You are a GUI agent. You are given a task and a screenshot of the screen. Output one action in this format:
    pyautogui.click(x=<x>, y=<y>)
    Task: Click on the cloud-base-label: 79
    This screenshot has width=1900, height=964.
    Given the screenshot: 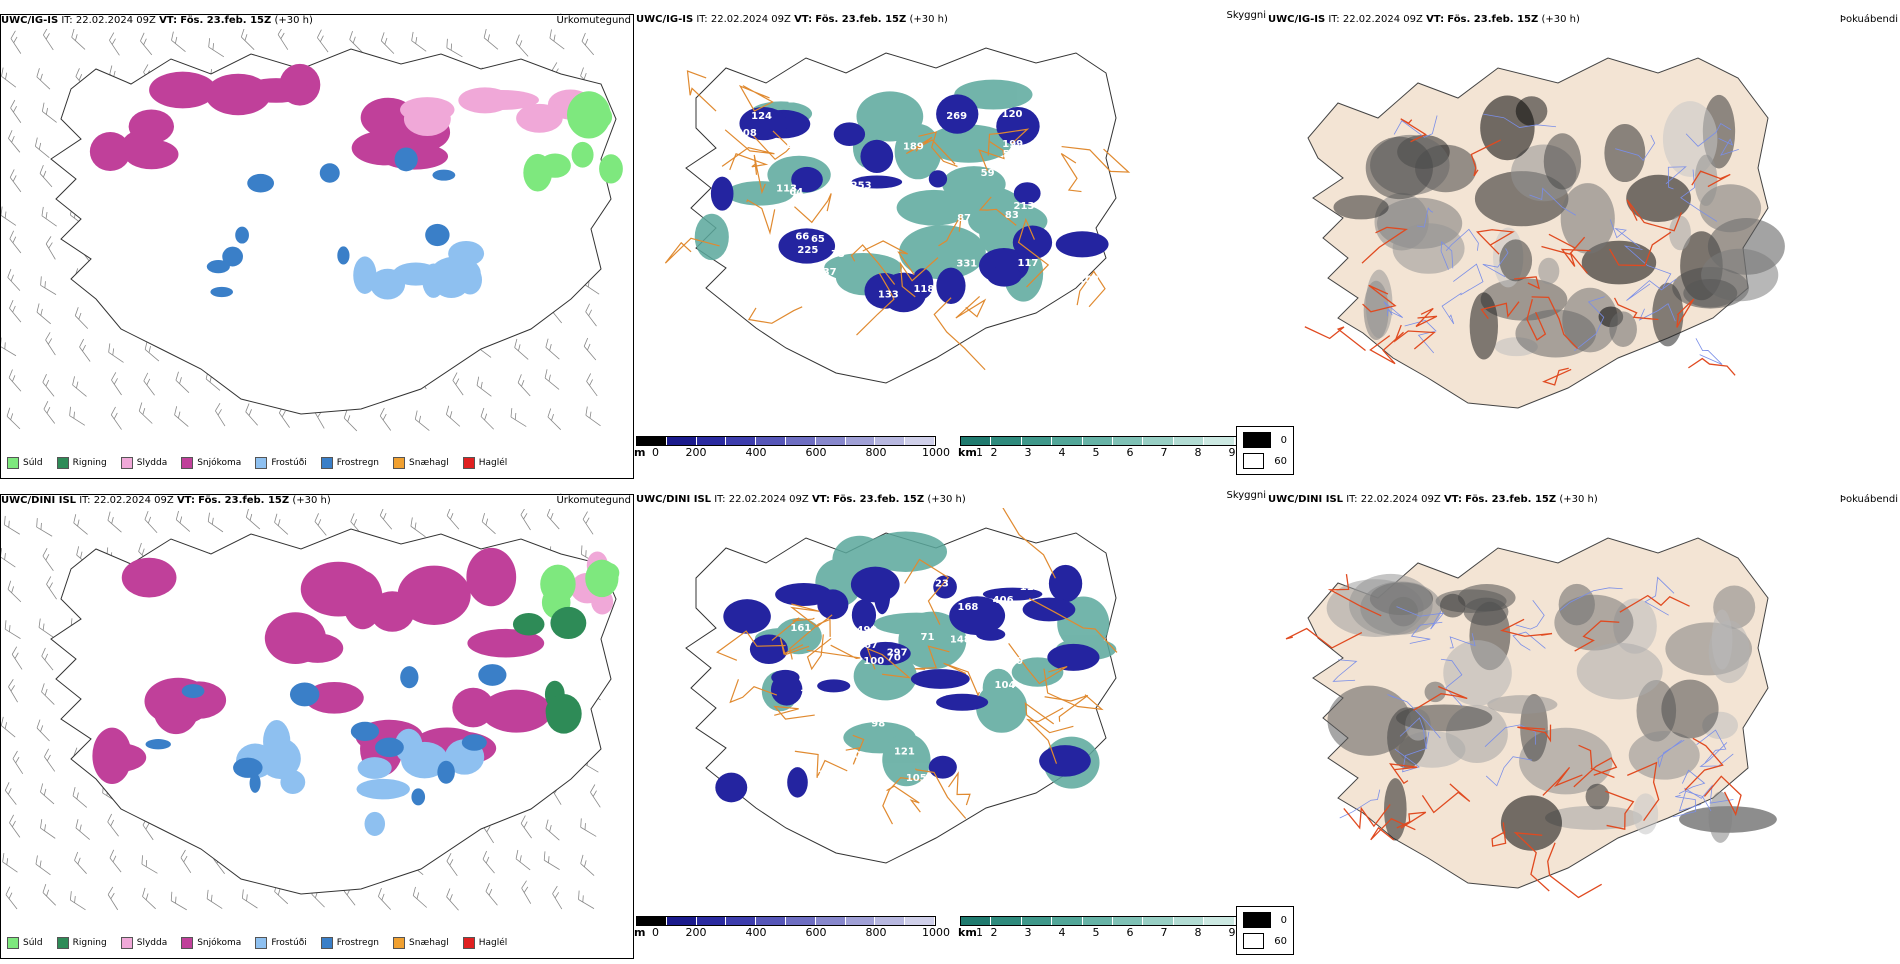 What is the action you would take?
    pyautogui.click(x=1030, y=149)
    